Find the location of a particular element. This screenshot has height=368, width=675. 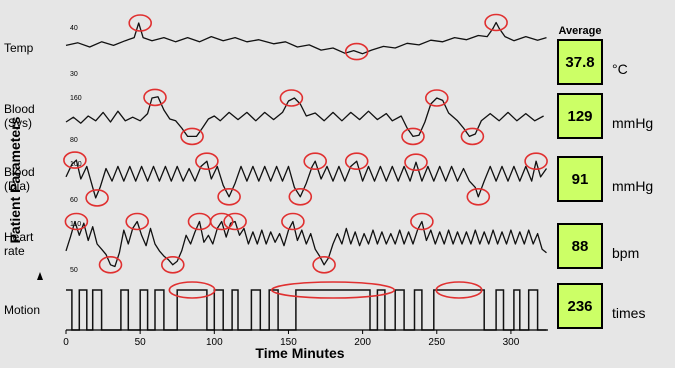

row-label-hr: Heart is located at coordinates (19, 237).